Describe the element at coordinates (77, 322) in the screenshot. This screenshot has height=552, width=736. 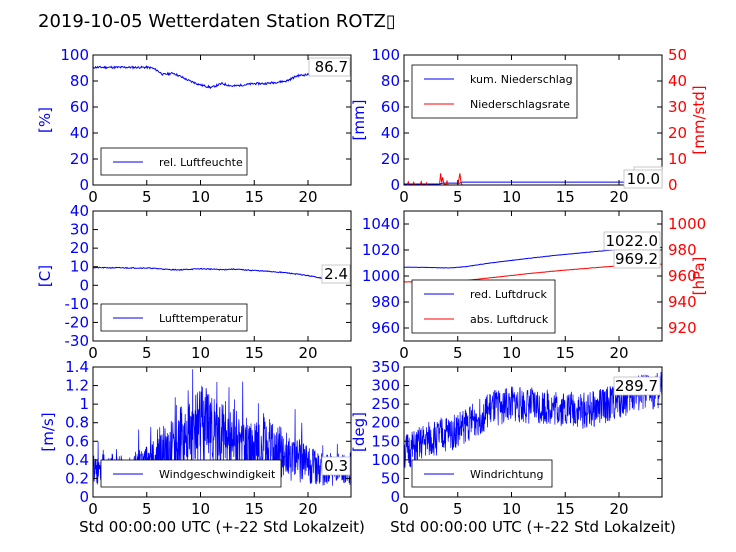
I see `y-tick-label: -20` at that location.